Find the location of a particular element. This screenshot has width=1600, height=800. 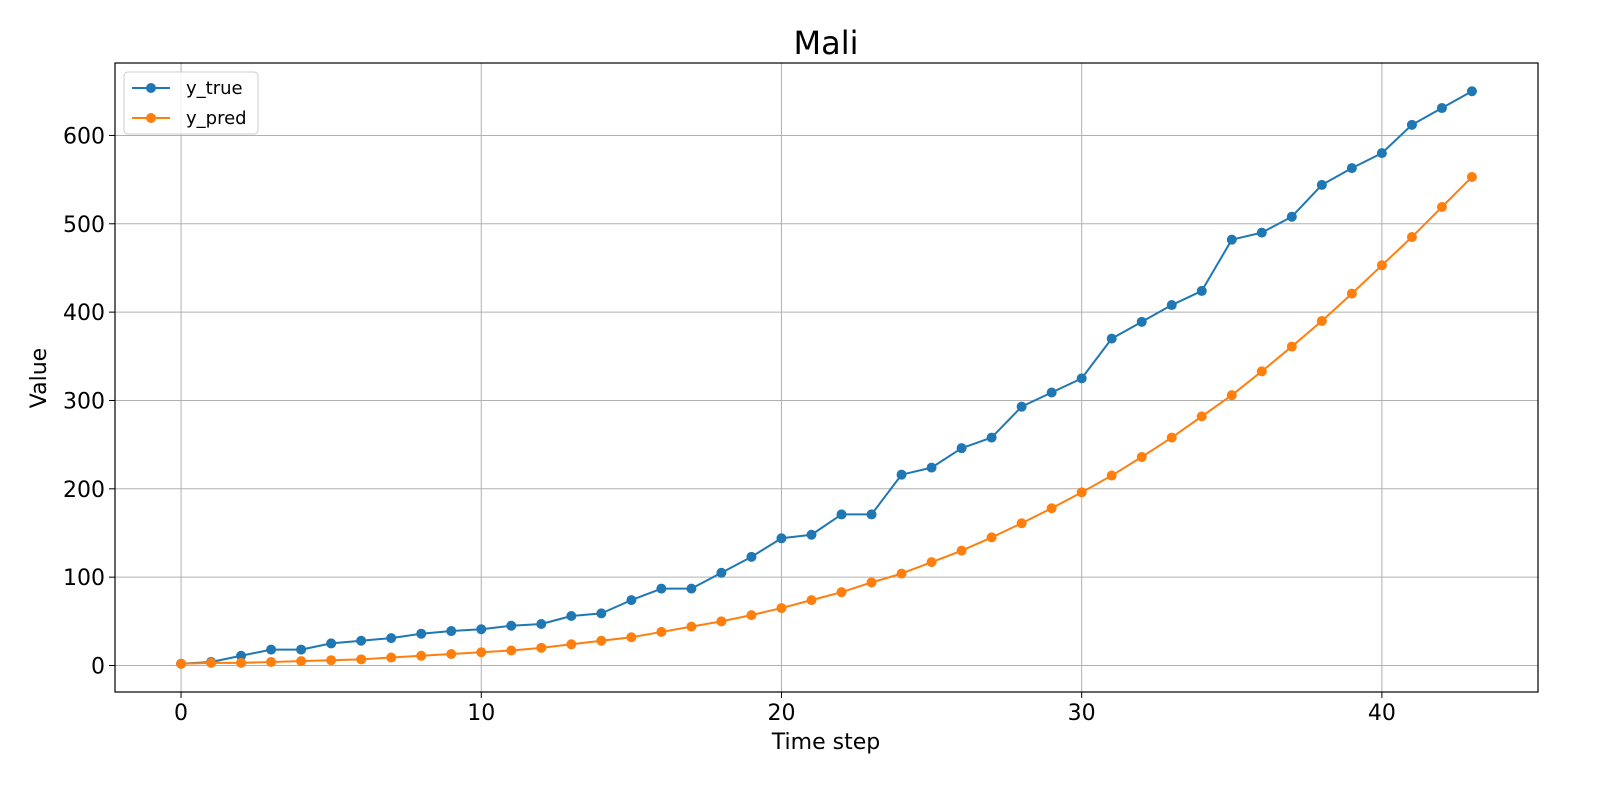

y-tick-label: 300 is located at coordinates (84, 401).